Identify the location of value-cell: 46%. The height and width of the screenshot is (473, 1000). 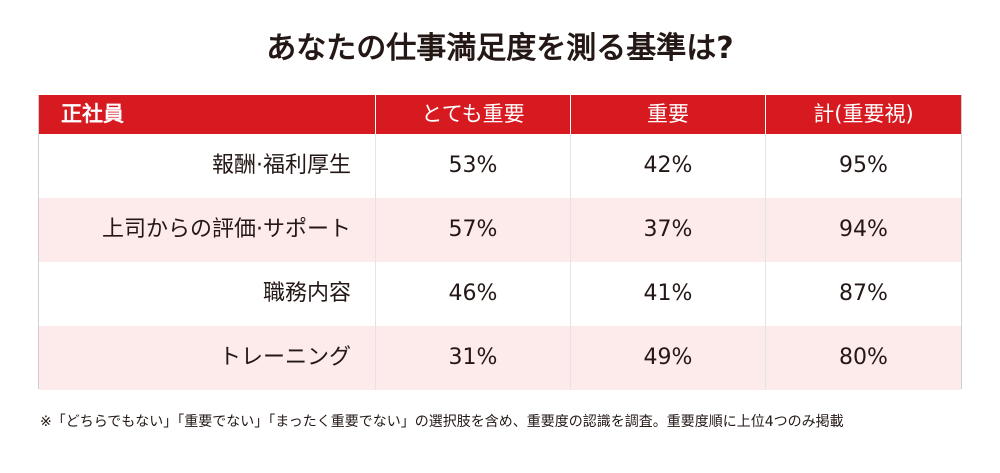
(472, 294).